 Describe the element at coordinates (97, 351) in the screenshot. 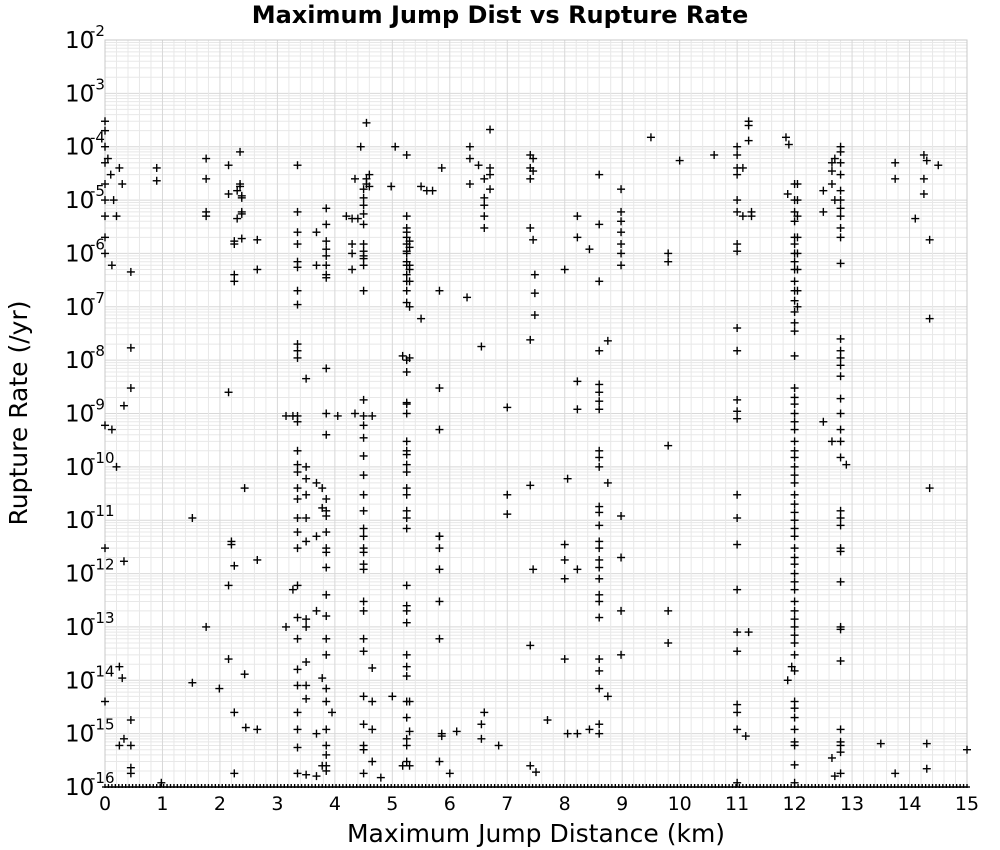

I see `y-tick-exponent: -8` at that location.